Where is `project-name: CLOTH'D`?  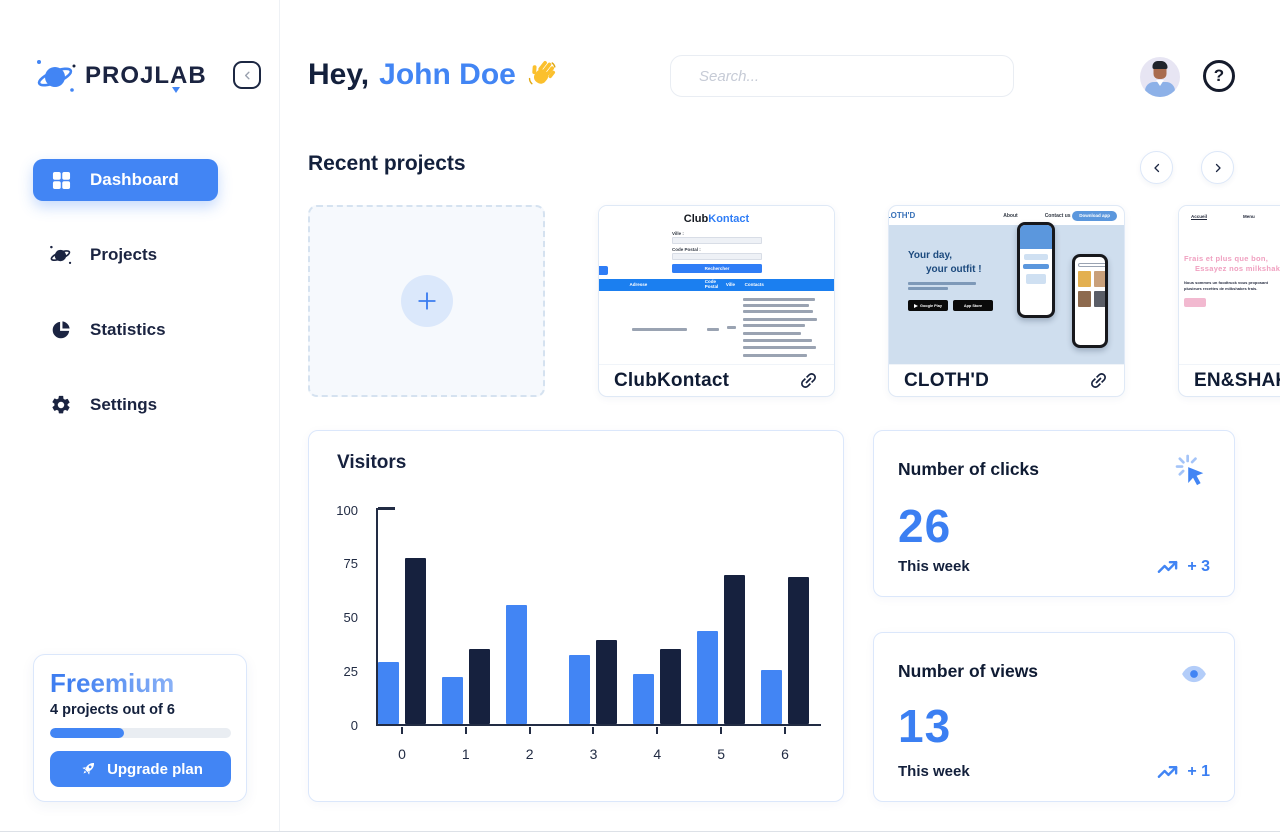 project-name: CLOTH'D is located at coordinates (947, 380).